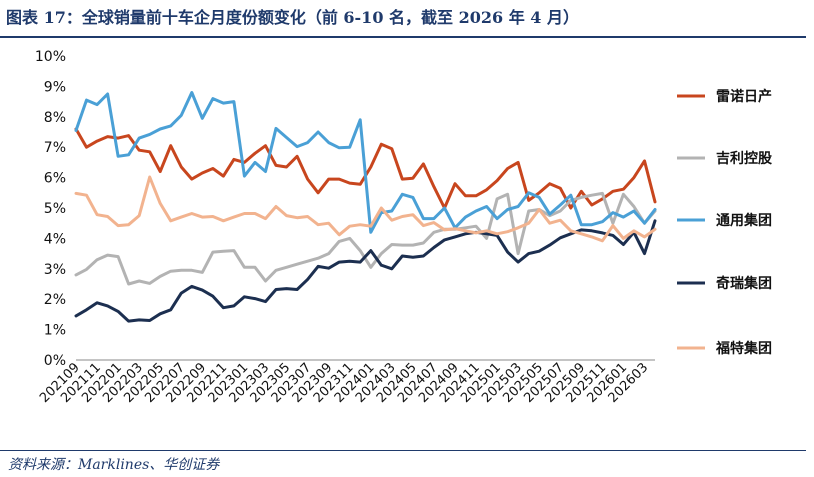 Image resolution: width=814 pixels, height=477 pixels. What do you see at coordinates (55, 118) in the screenshot?
I see `y-tick-label: 8%` at bounding box center [55, 118].